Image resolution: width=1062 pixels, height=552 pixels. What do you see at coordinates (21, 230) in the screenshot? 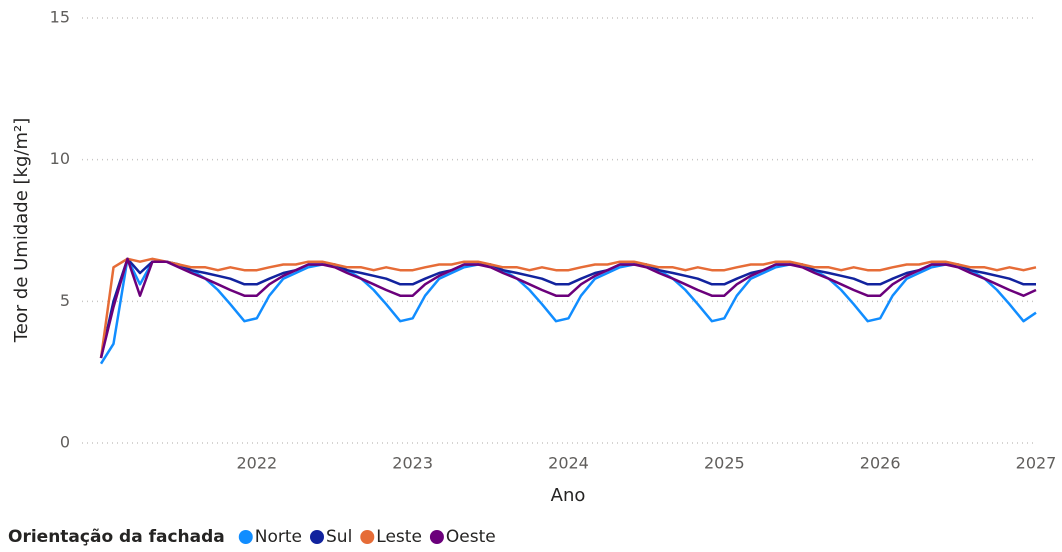
I see `y-axis-title: Teor de Umidade [kg/m²]` at bounding box center [21, 230].